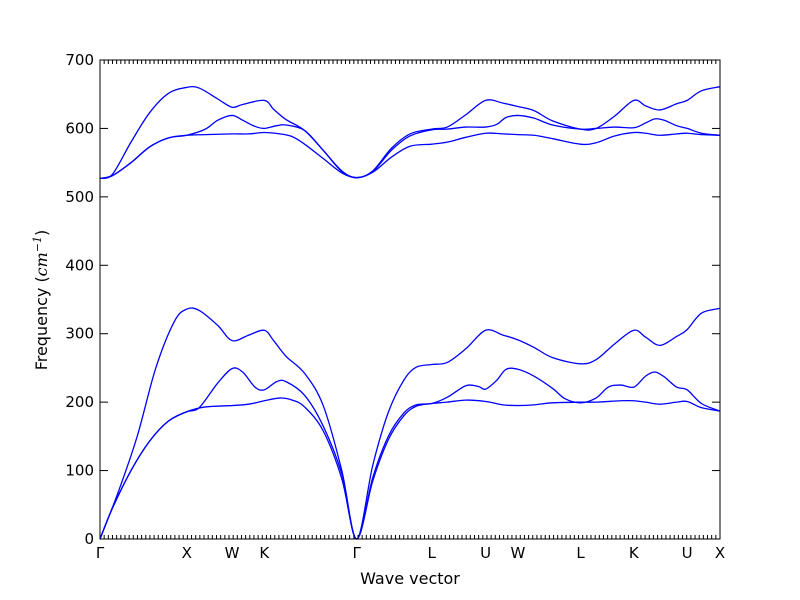  Describe the element at coordinates (79, 334) in the screenshot. I see `y-tick-label: 300` at that location.